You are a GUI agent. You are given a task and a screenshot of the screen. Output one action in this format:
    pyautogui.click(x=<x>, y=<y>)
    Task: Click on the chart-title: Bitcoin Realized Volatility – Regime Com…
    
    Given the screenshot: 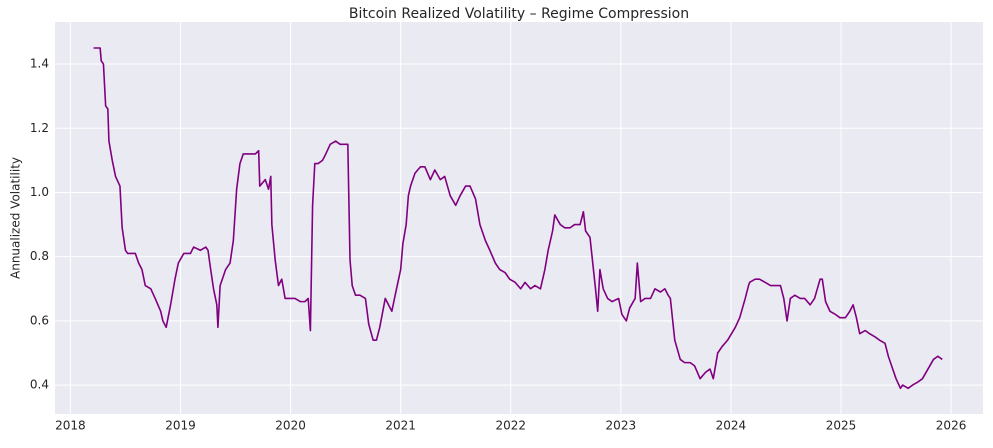 What is the action you would take?
    pyautogui.click(x=519, y=14)
    